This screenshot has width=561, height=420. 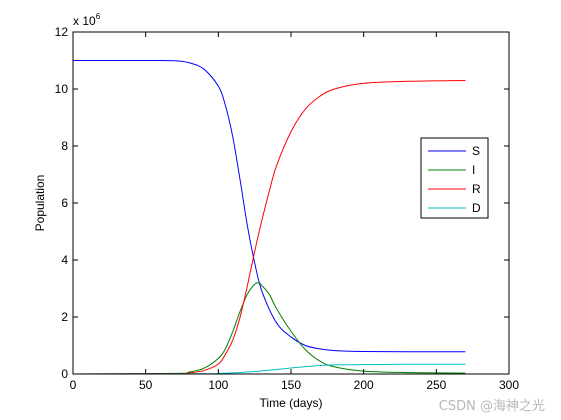 I want to click on legend-label-r: R, so click(x=476, y=189).